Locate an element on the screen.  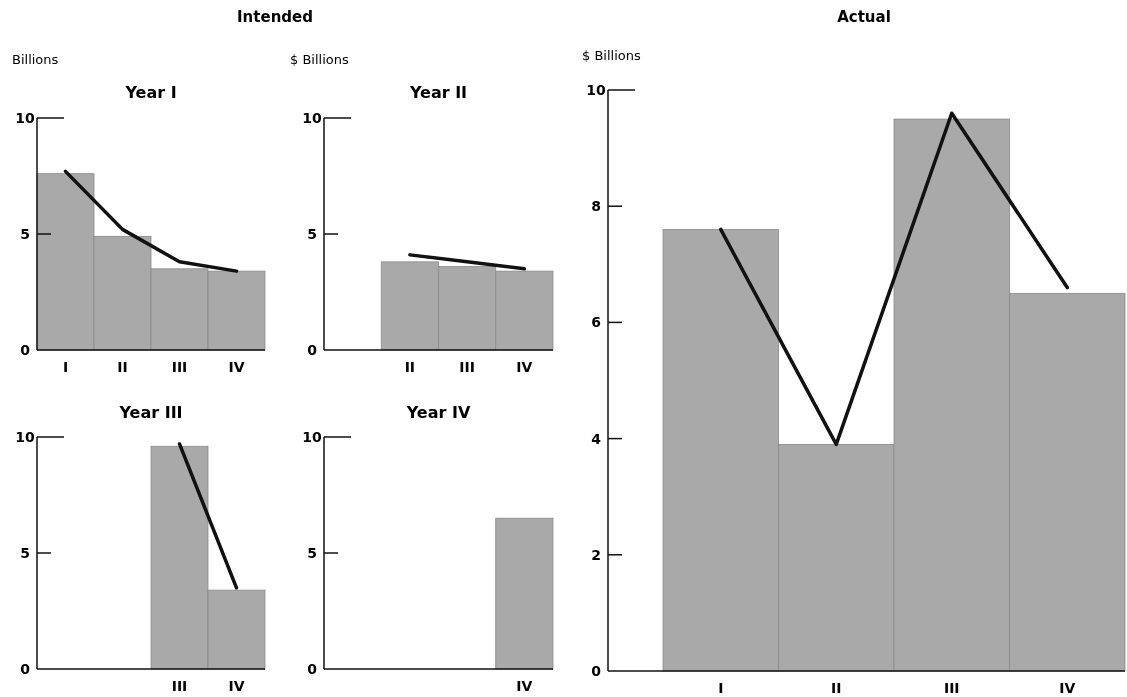
y-tick-label: 4 is located at coordinates (596, 438).